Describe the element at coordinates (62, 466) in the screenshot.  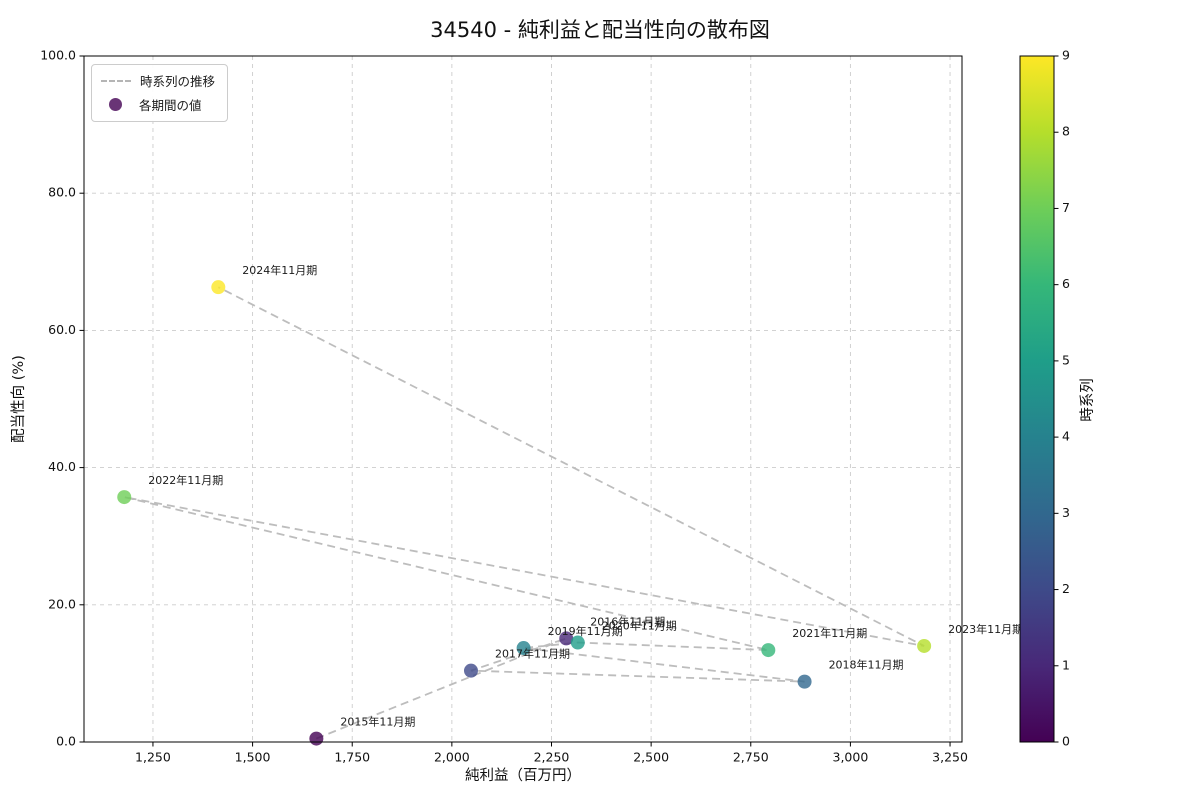
I see `y-tick-label: 40.0` at that location.